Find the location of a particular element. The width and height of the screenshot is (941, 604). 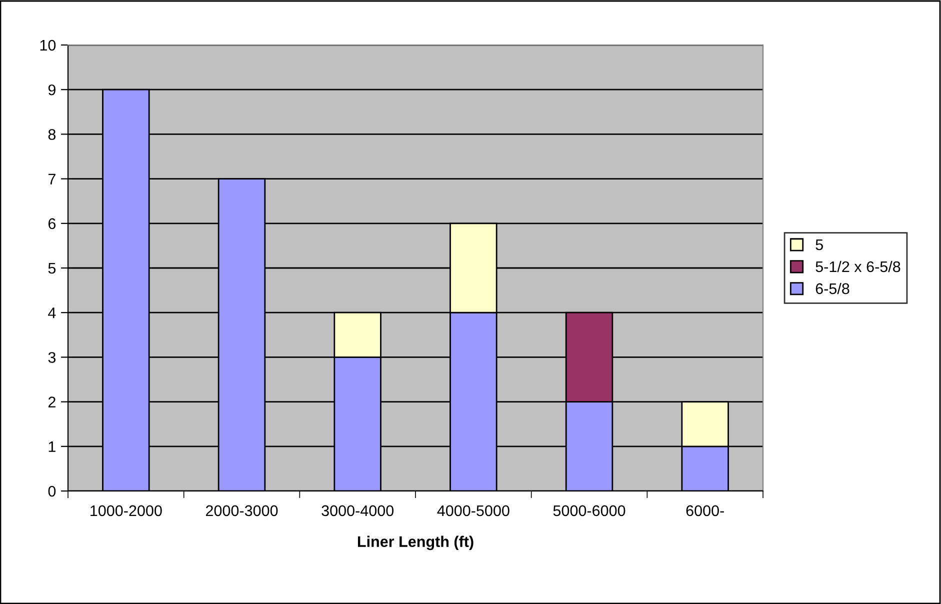

x-tick-label: 4000-5000 is located at coordinates (473, 510).